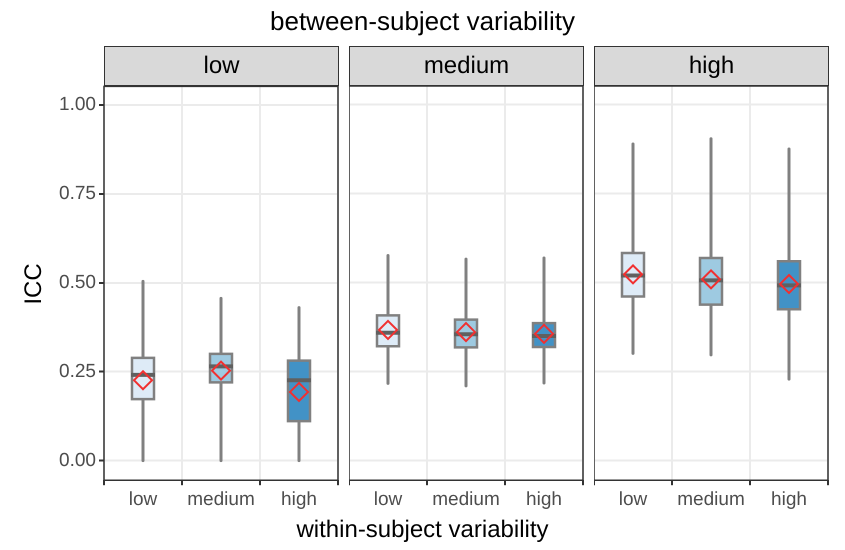 The height and width of the screenshot is (550, 845). I want to click on y-tick-label: 0.00, so click(77, 460).